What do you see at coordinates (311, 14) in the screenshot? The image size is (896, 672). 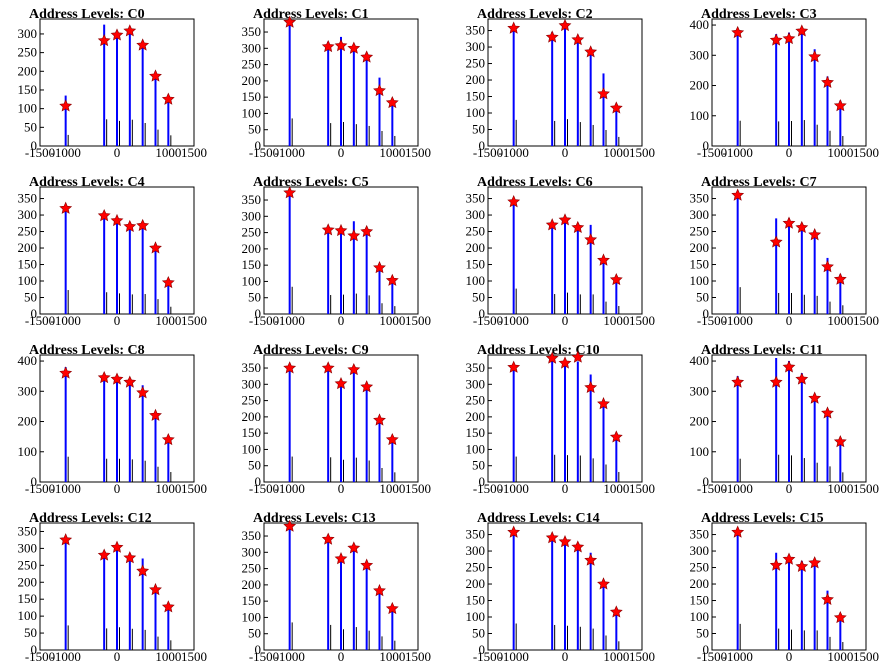 I see `chart-title: Address Levels: C1` at bounding box center [311, 14].